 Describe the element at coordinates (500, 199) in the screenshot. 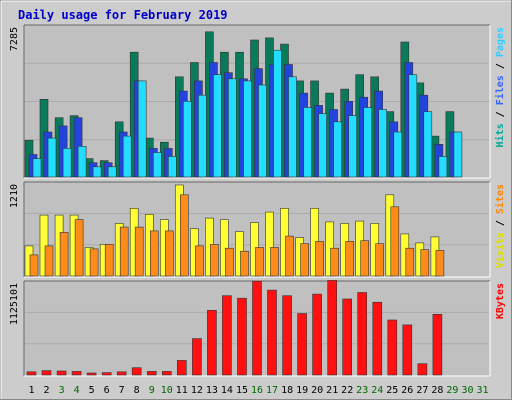

I see `series-label-segment: Sites` at that location.